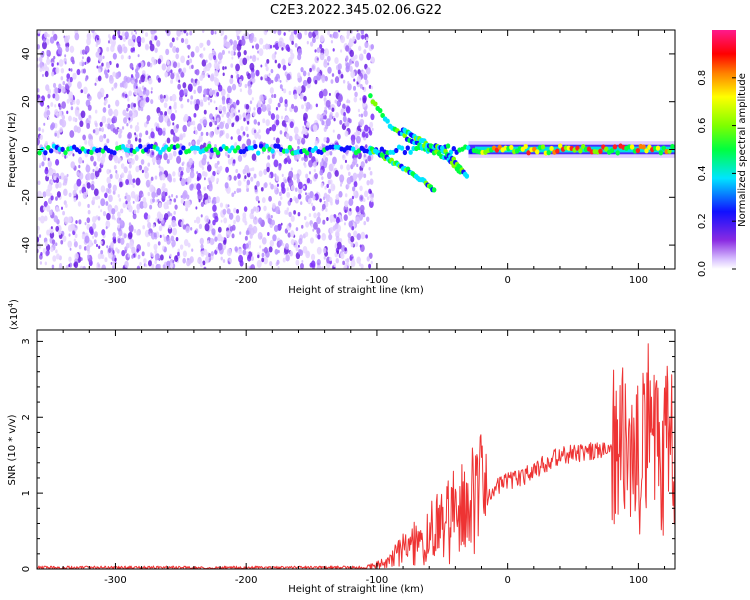  What do you see at coordinates (356, 10) in the screenshot?
I see `figure-title: C2E3.2022.345.02.06.G22` at bounding box center [356, 10].